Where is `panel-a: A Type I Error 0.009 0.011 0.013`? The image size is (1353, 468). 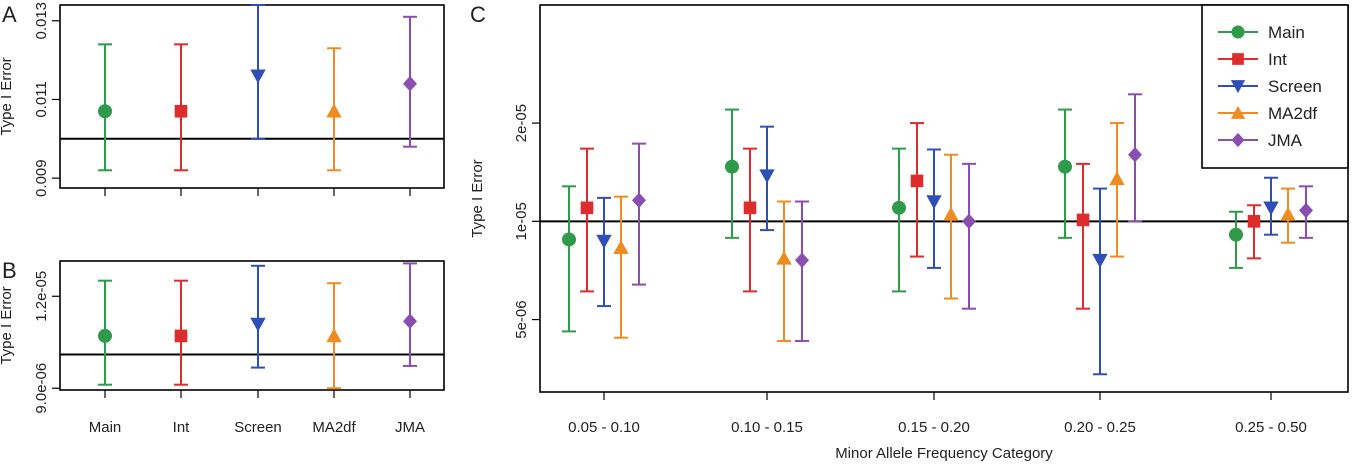
panel-a: A Type I Error 0.009 0.011 0.013 is located at coordinates (222, 99).